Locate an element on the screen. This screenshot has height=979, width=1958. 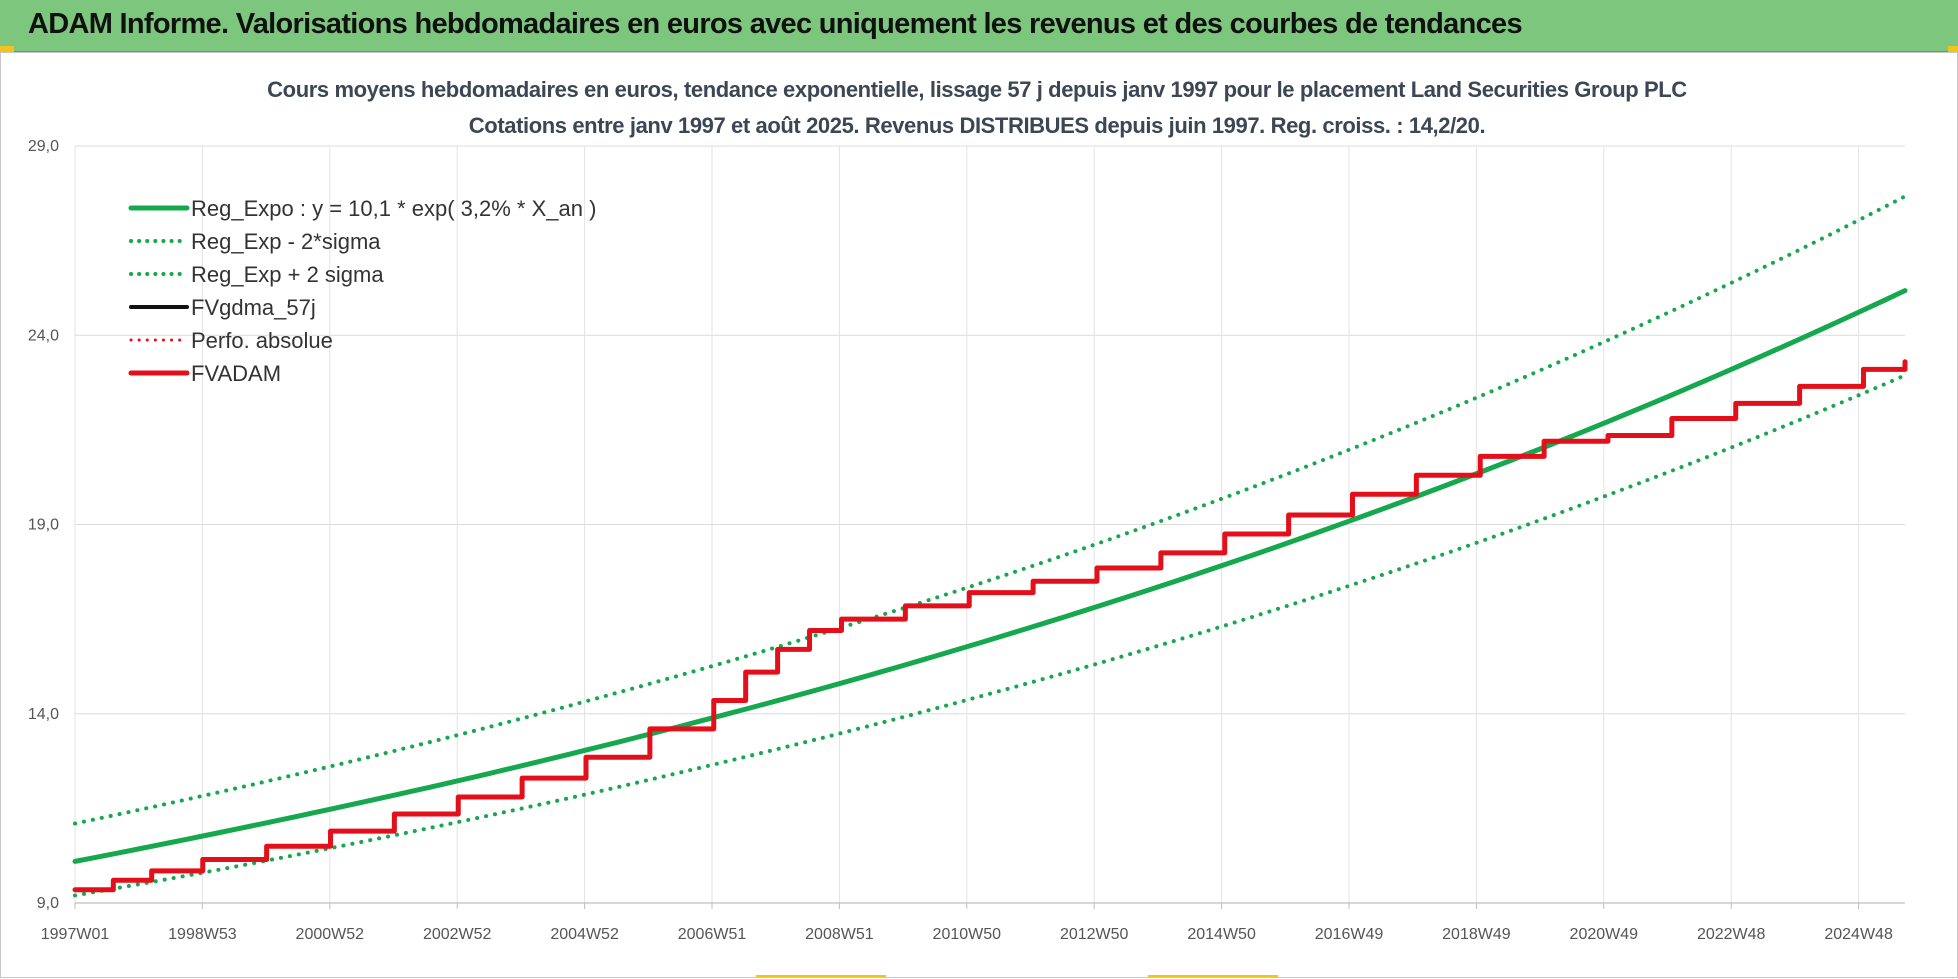
legend-label: Perfo. absolue is located at coordinates (262, 340).